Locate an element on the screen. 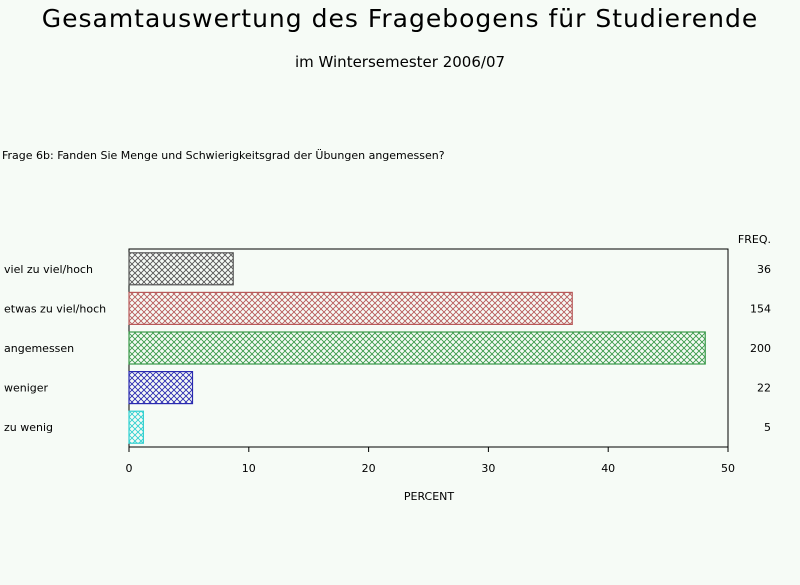  x-tick-label: 40 is located at coordinates (608, 468).